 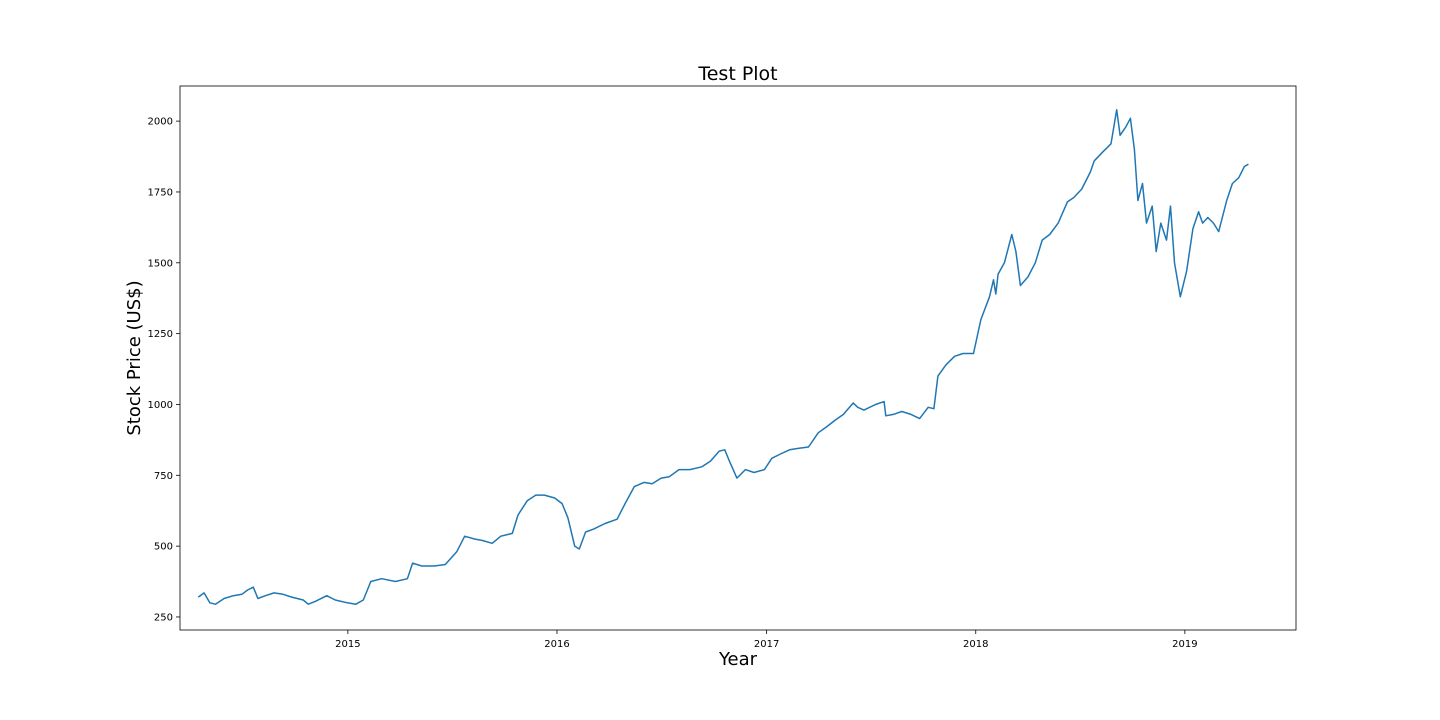 What do you see at coordinates (1184, 644) in the screenshot?
I see `x-tick-label: 2019` at bounding box center [1184, 644].